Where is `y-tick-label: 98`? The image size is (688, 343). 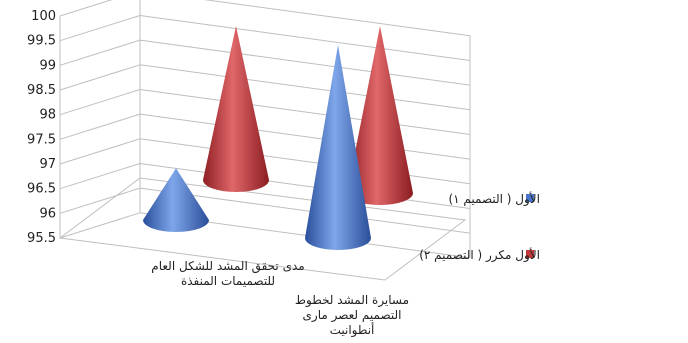 y-tick-label: 98 is located at coordinates (47, 115).